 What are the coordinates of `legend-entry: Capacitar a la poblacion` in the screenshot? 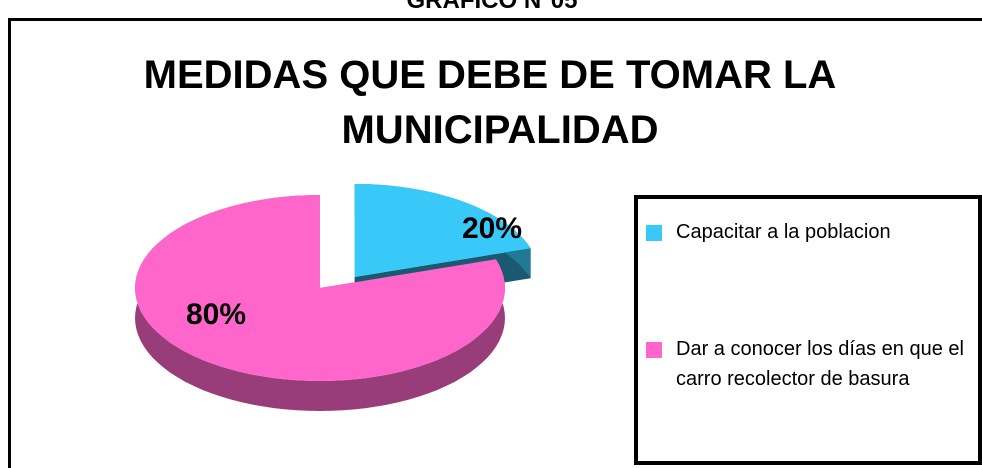 It's located at (814, 232).